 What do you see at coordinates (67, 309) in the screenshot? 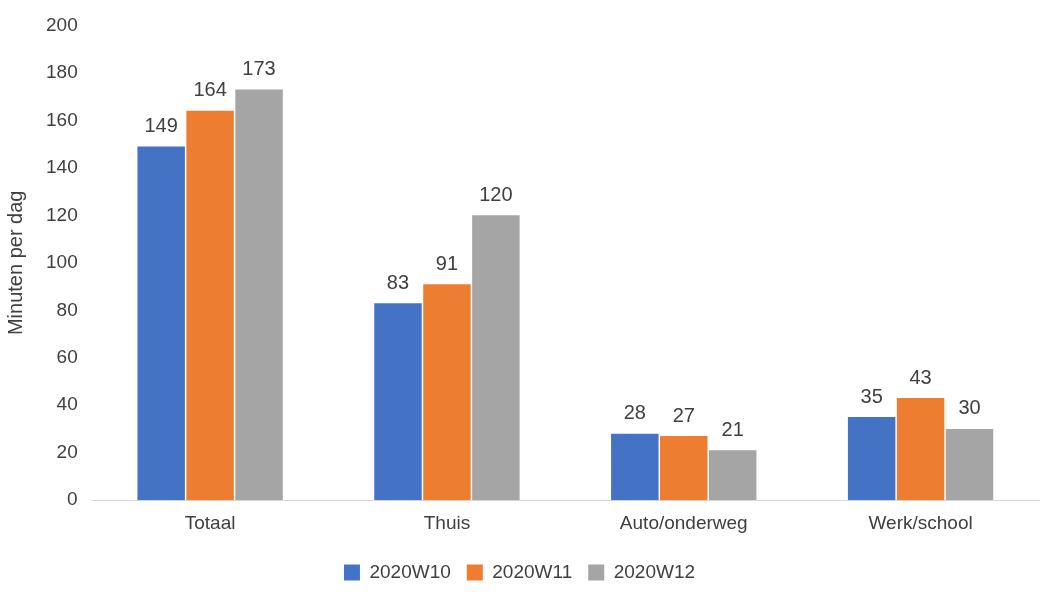
I see `y-tick-label: 80` at bounding box center [67, 309].